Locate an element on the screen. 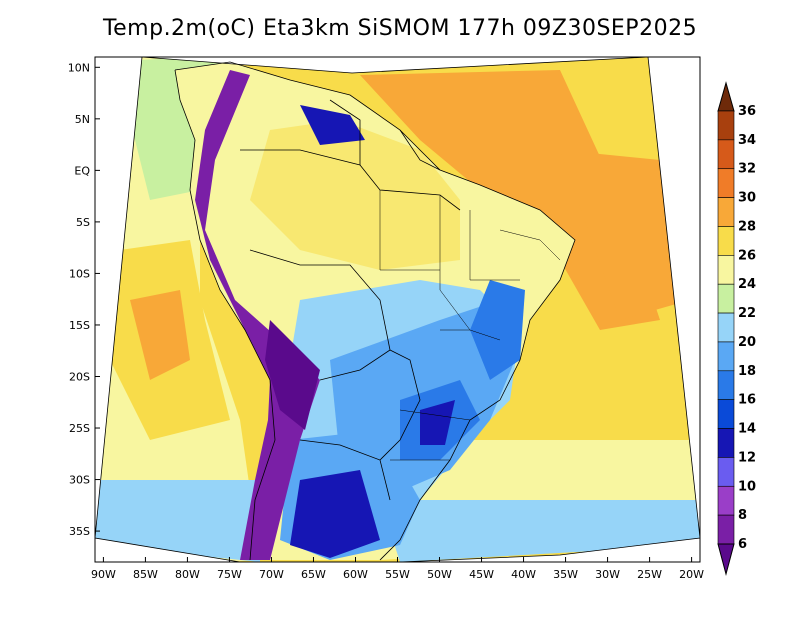 This screenshot has width=800, height=618. lat-tick-label: 5N is located at coordinates (82, 119).